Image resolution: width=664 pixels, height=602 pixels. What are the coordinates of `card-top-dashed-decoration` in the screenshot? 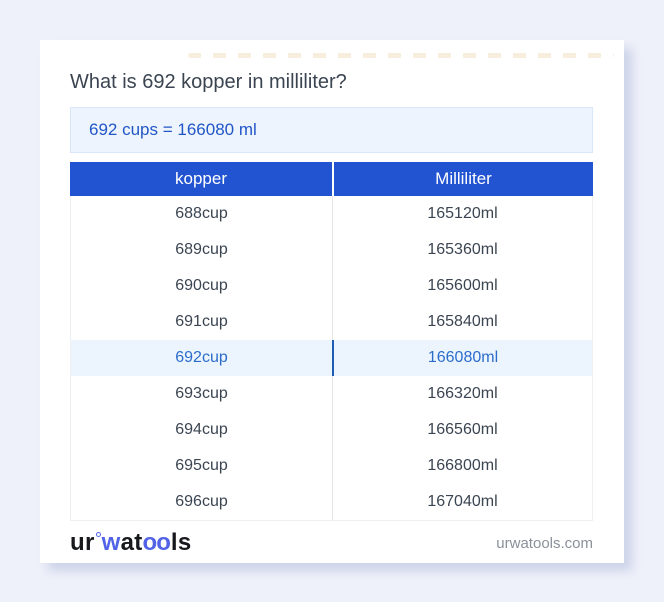 It's located at (401, 55).